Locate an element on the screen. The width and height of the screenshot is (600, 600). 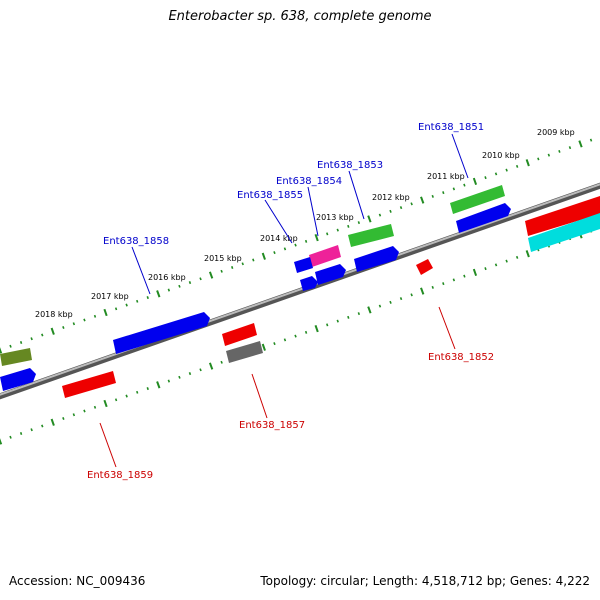
label-ent638-1855: Ent638_1855 is located at coordinates (270, 195).